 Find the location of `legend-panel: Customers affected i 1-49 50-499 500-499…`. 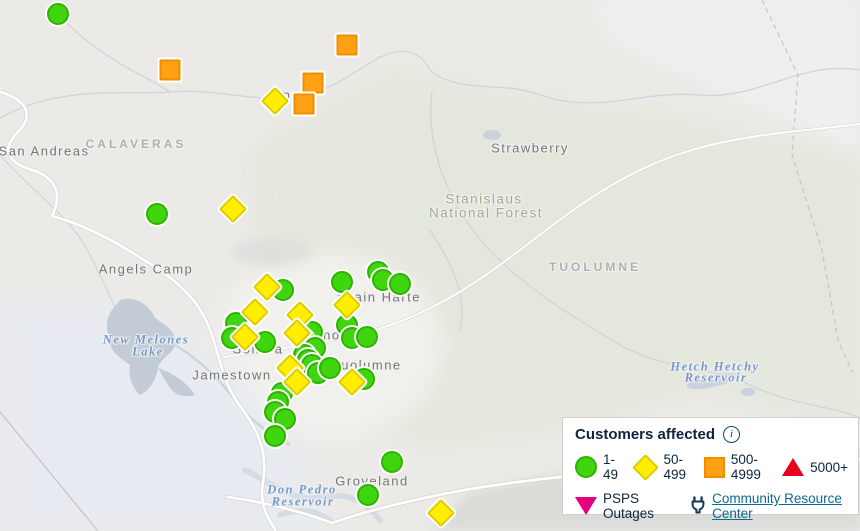

legend-panel: Customers affected i 1-49 50-499 500-499… is located at coordinates (710, 469).